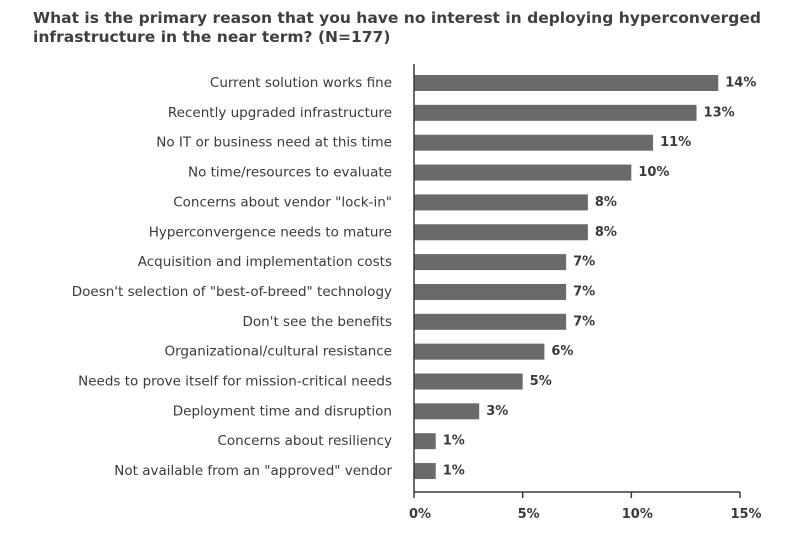  I want to click on x-tick-label: 5%, so click(529, 514).